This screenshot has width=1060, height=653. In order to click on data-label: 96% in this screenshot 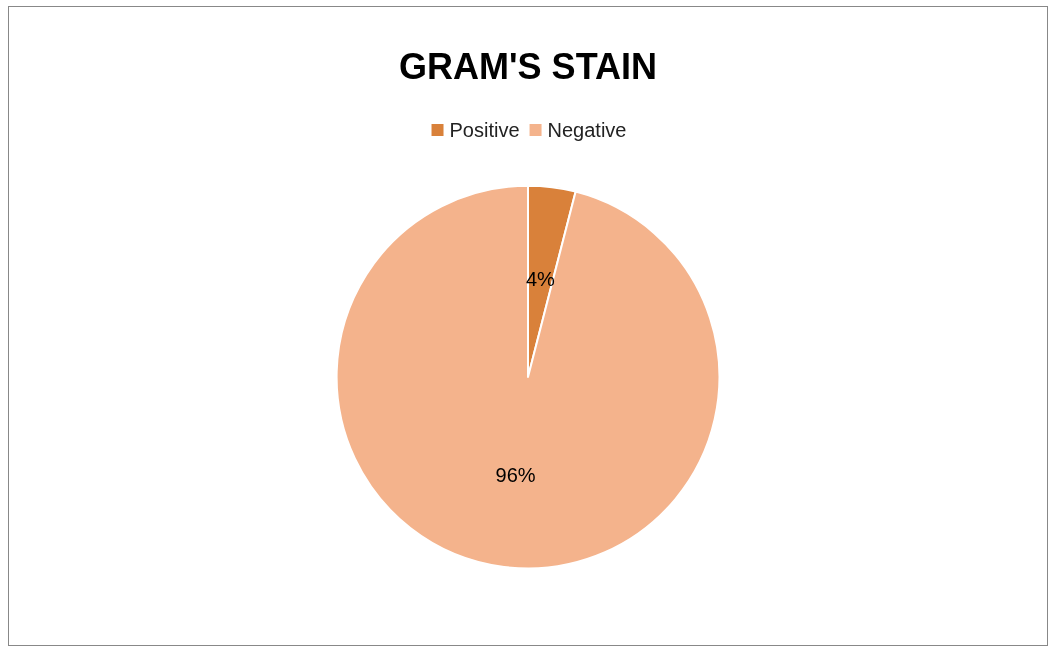, I will do `click(515, 474)`.